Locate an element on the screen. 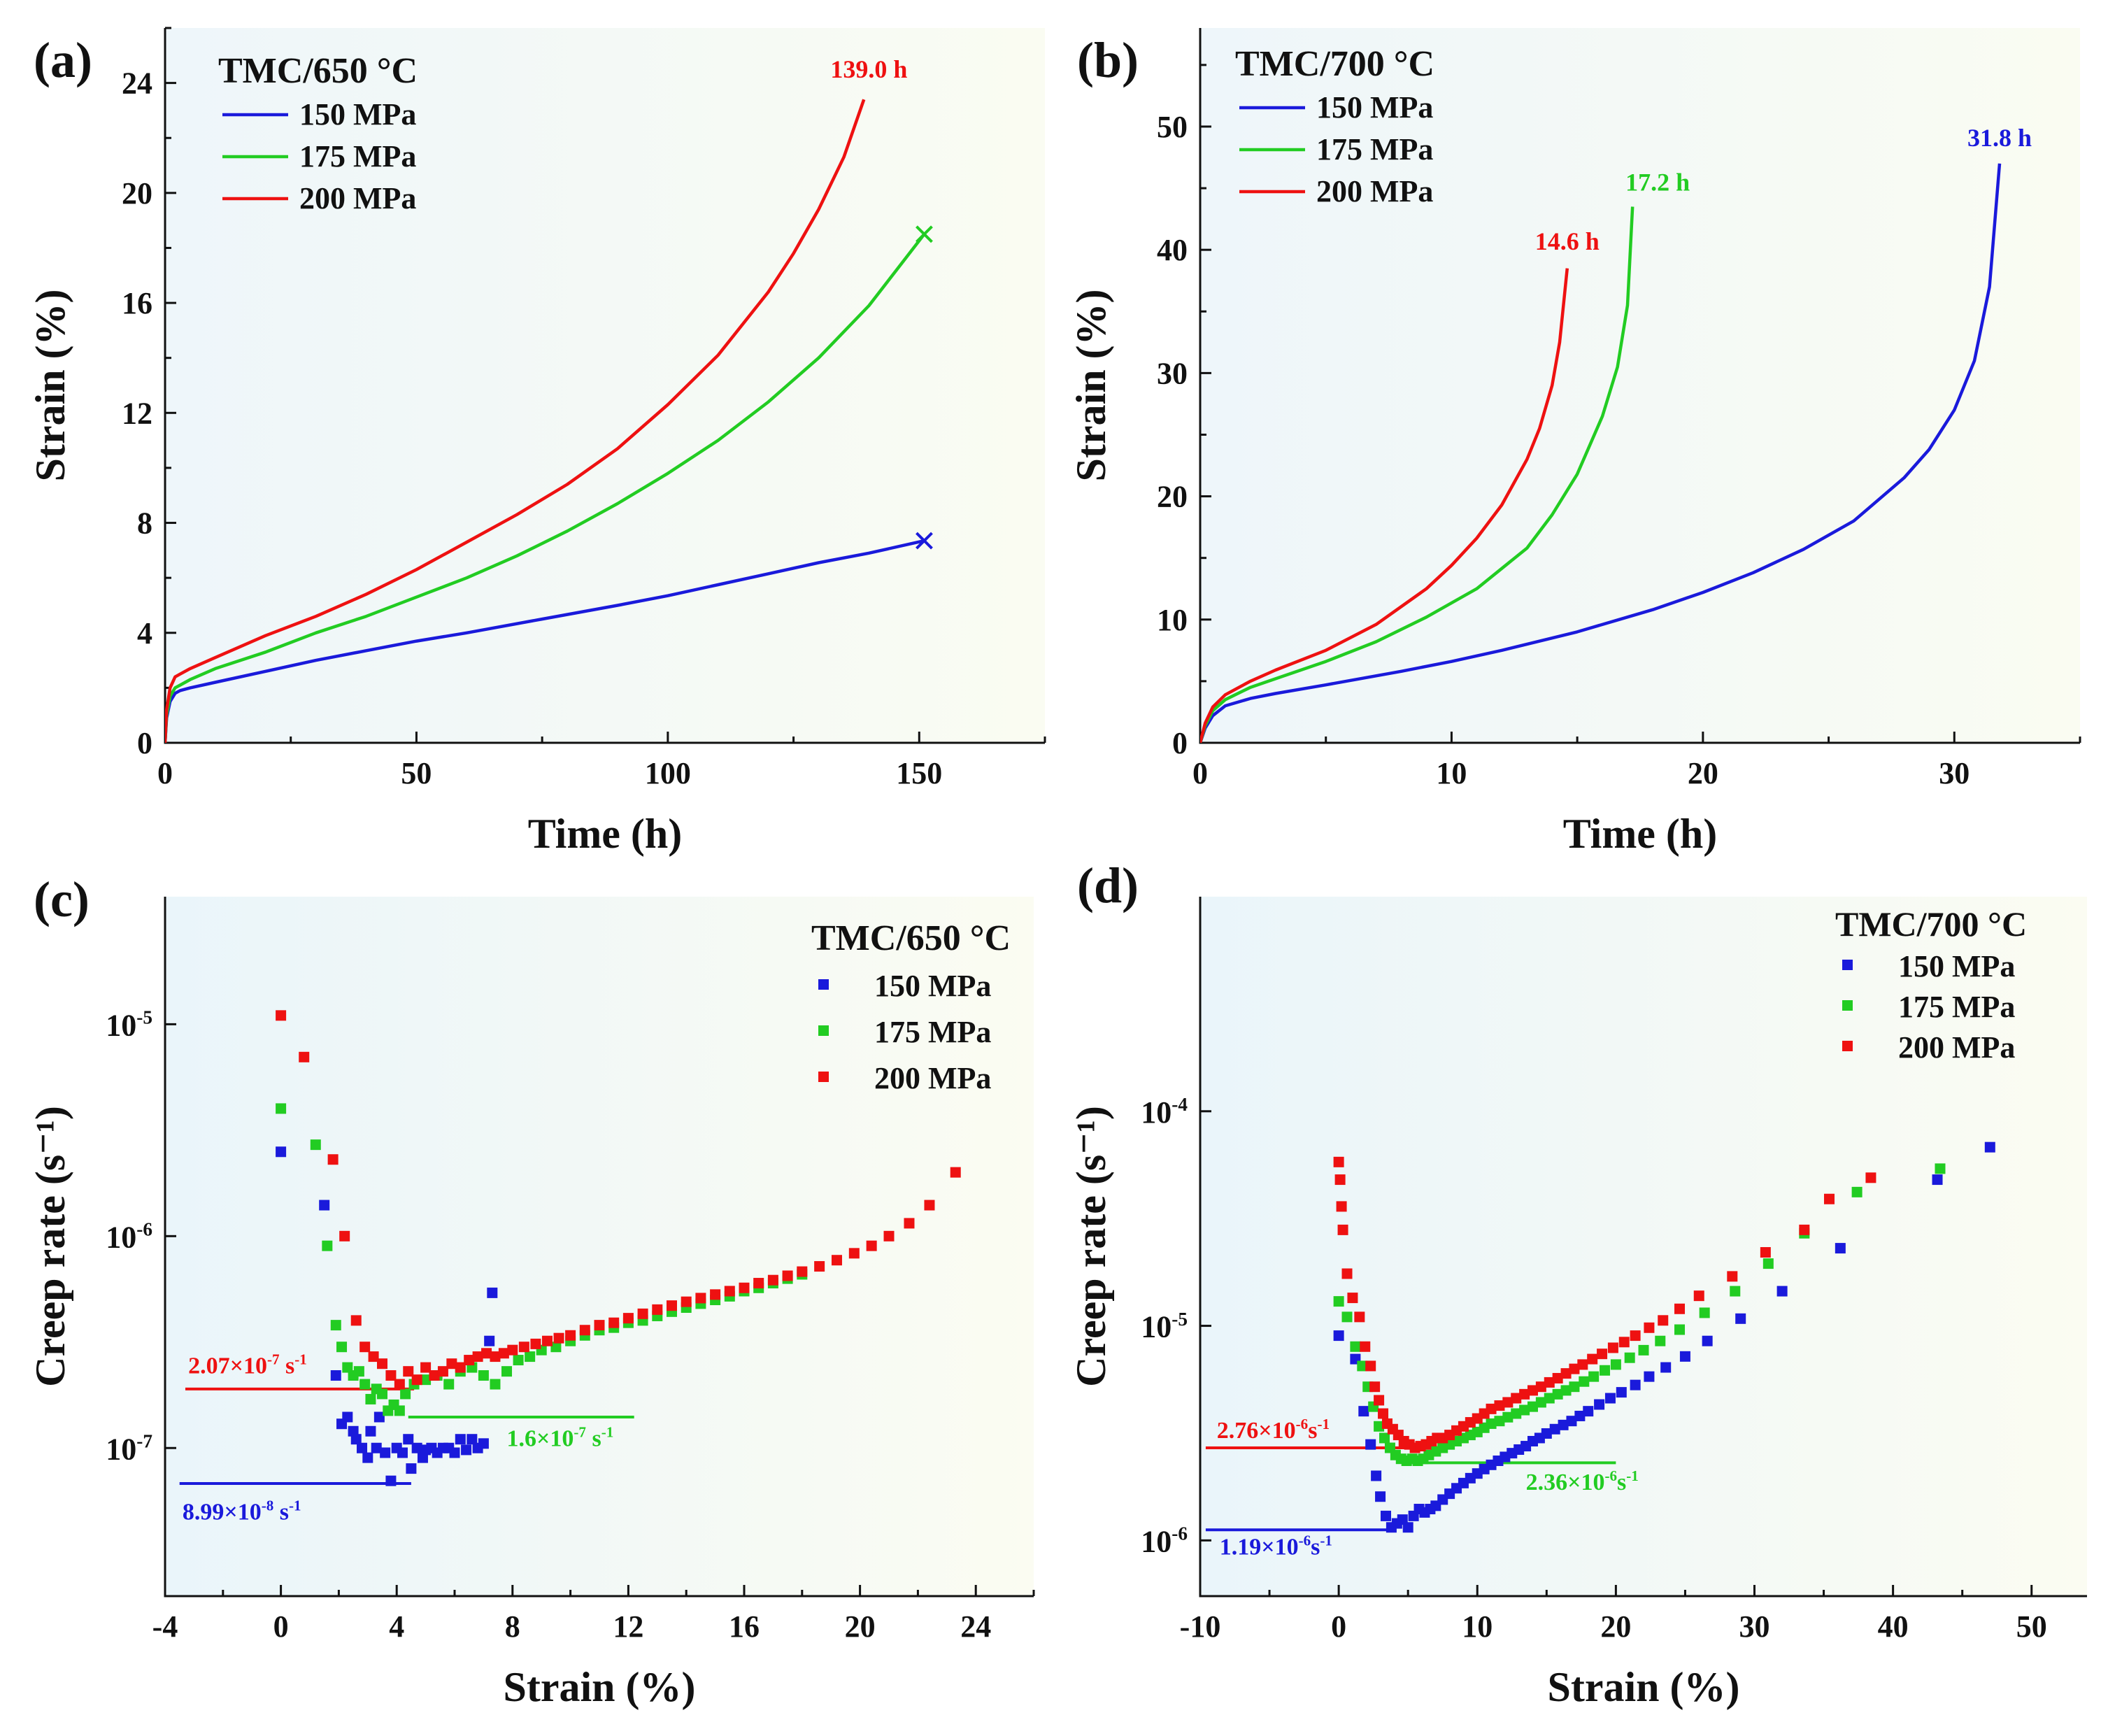 The width and height of the screenshot is (2101, 1736). legend-title: TMC/700 °C is located at coordinates (1334, 64).